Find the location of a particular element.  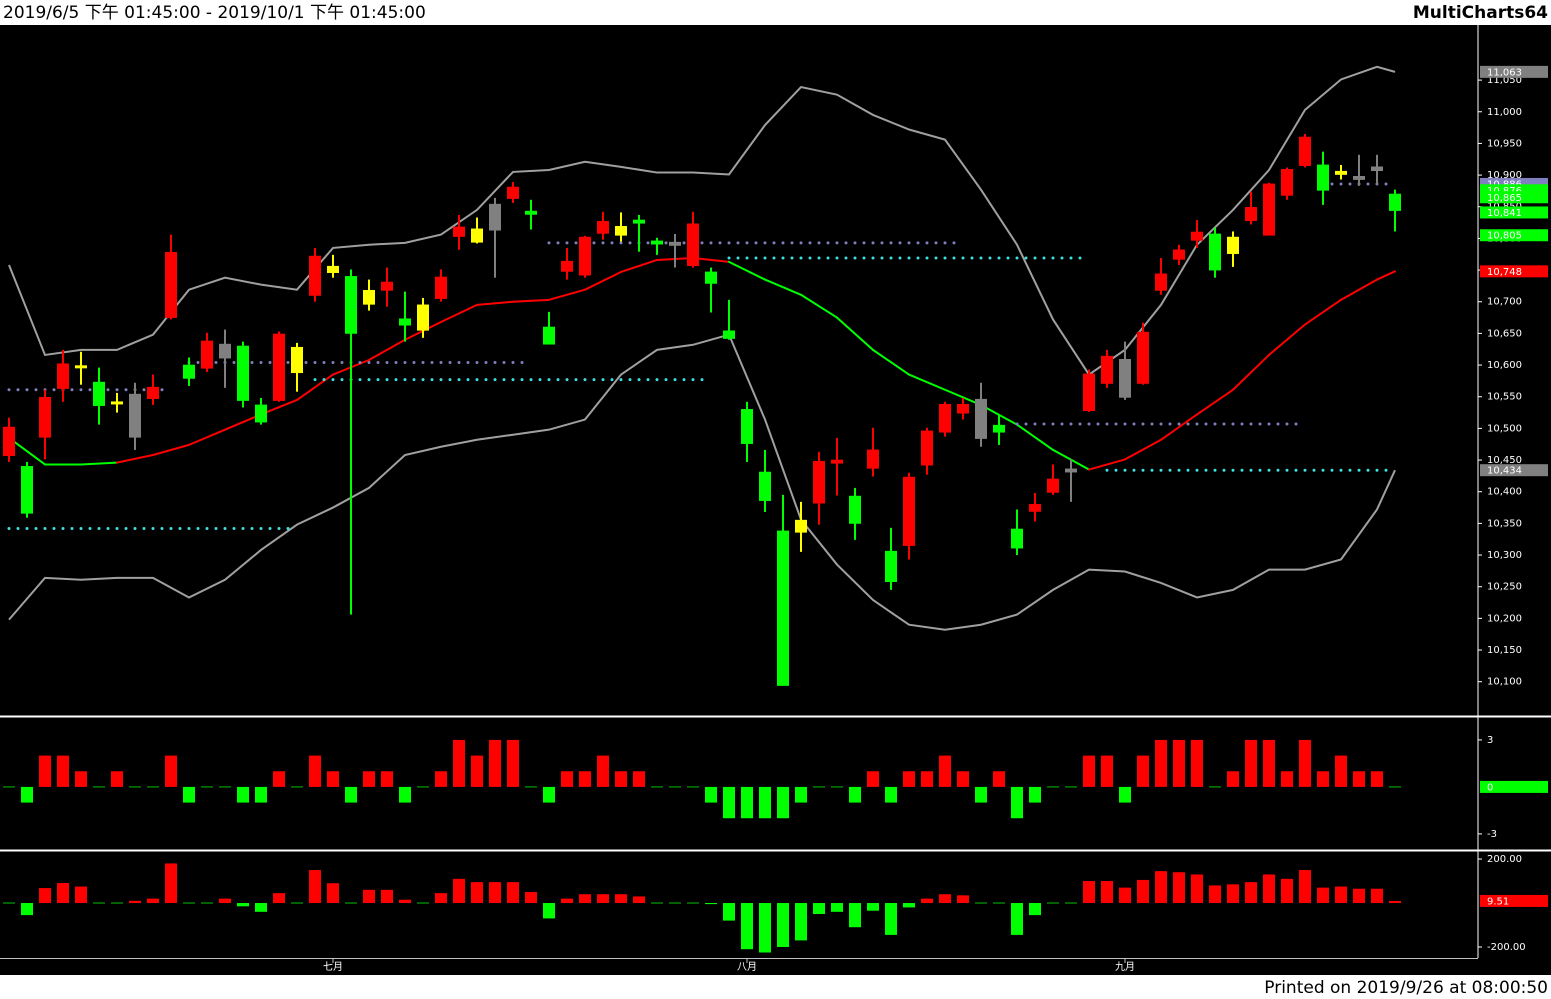

print-note: Printed on 2019/9/26 at 08:00:50 is located at coordinates (1406, 988).